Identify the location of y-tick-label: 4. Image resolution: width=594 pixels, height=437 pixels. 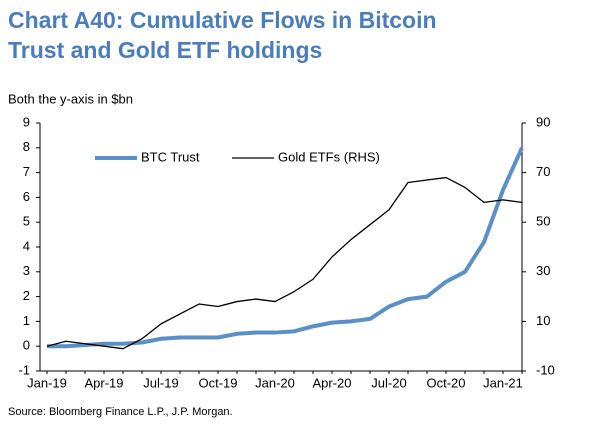
(26, 245).